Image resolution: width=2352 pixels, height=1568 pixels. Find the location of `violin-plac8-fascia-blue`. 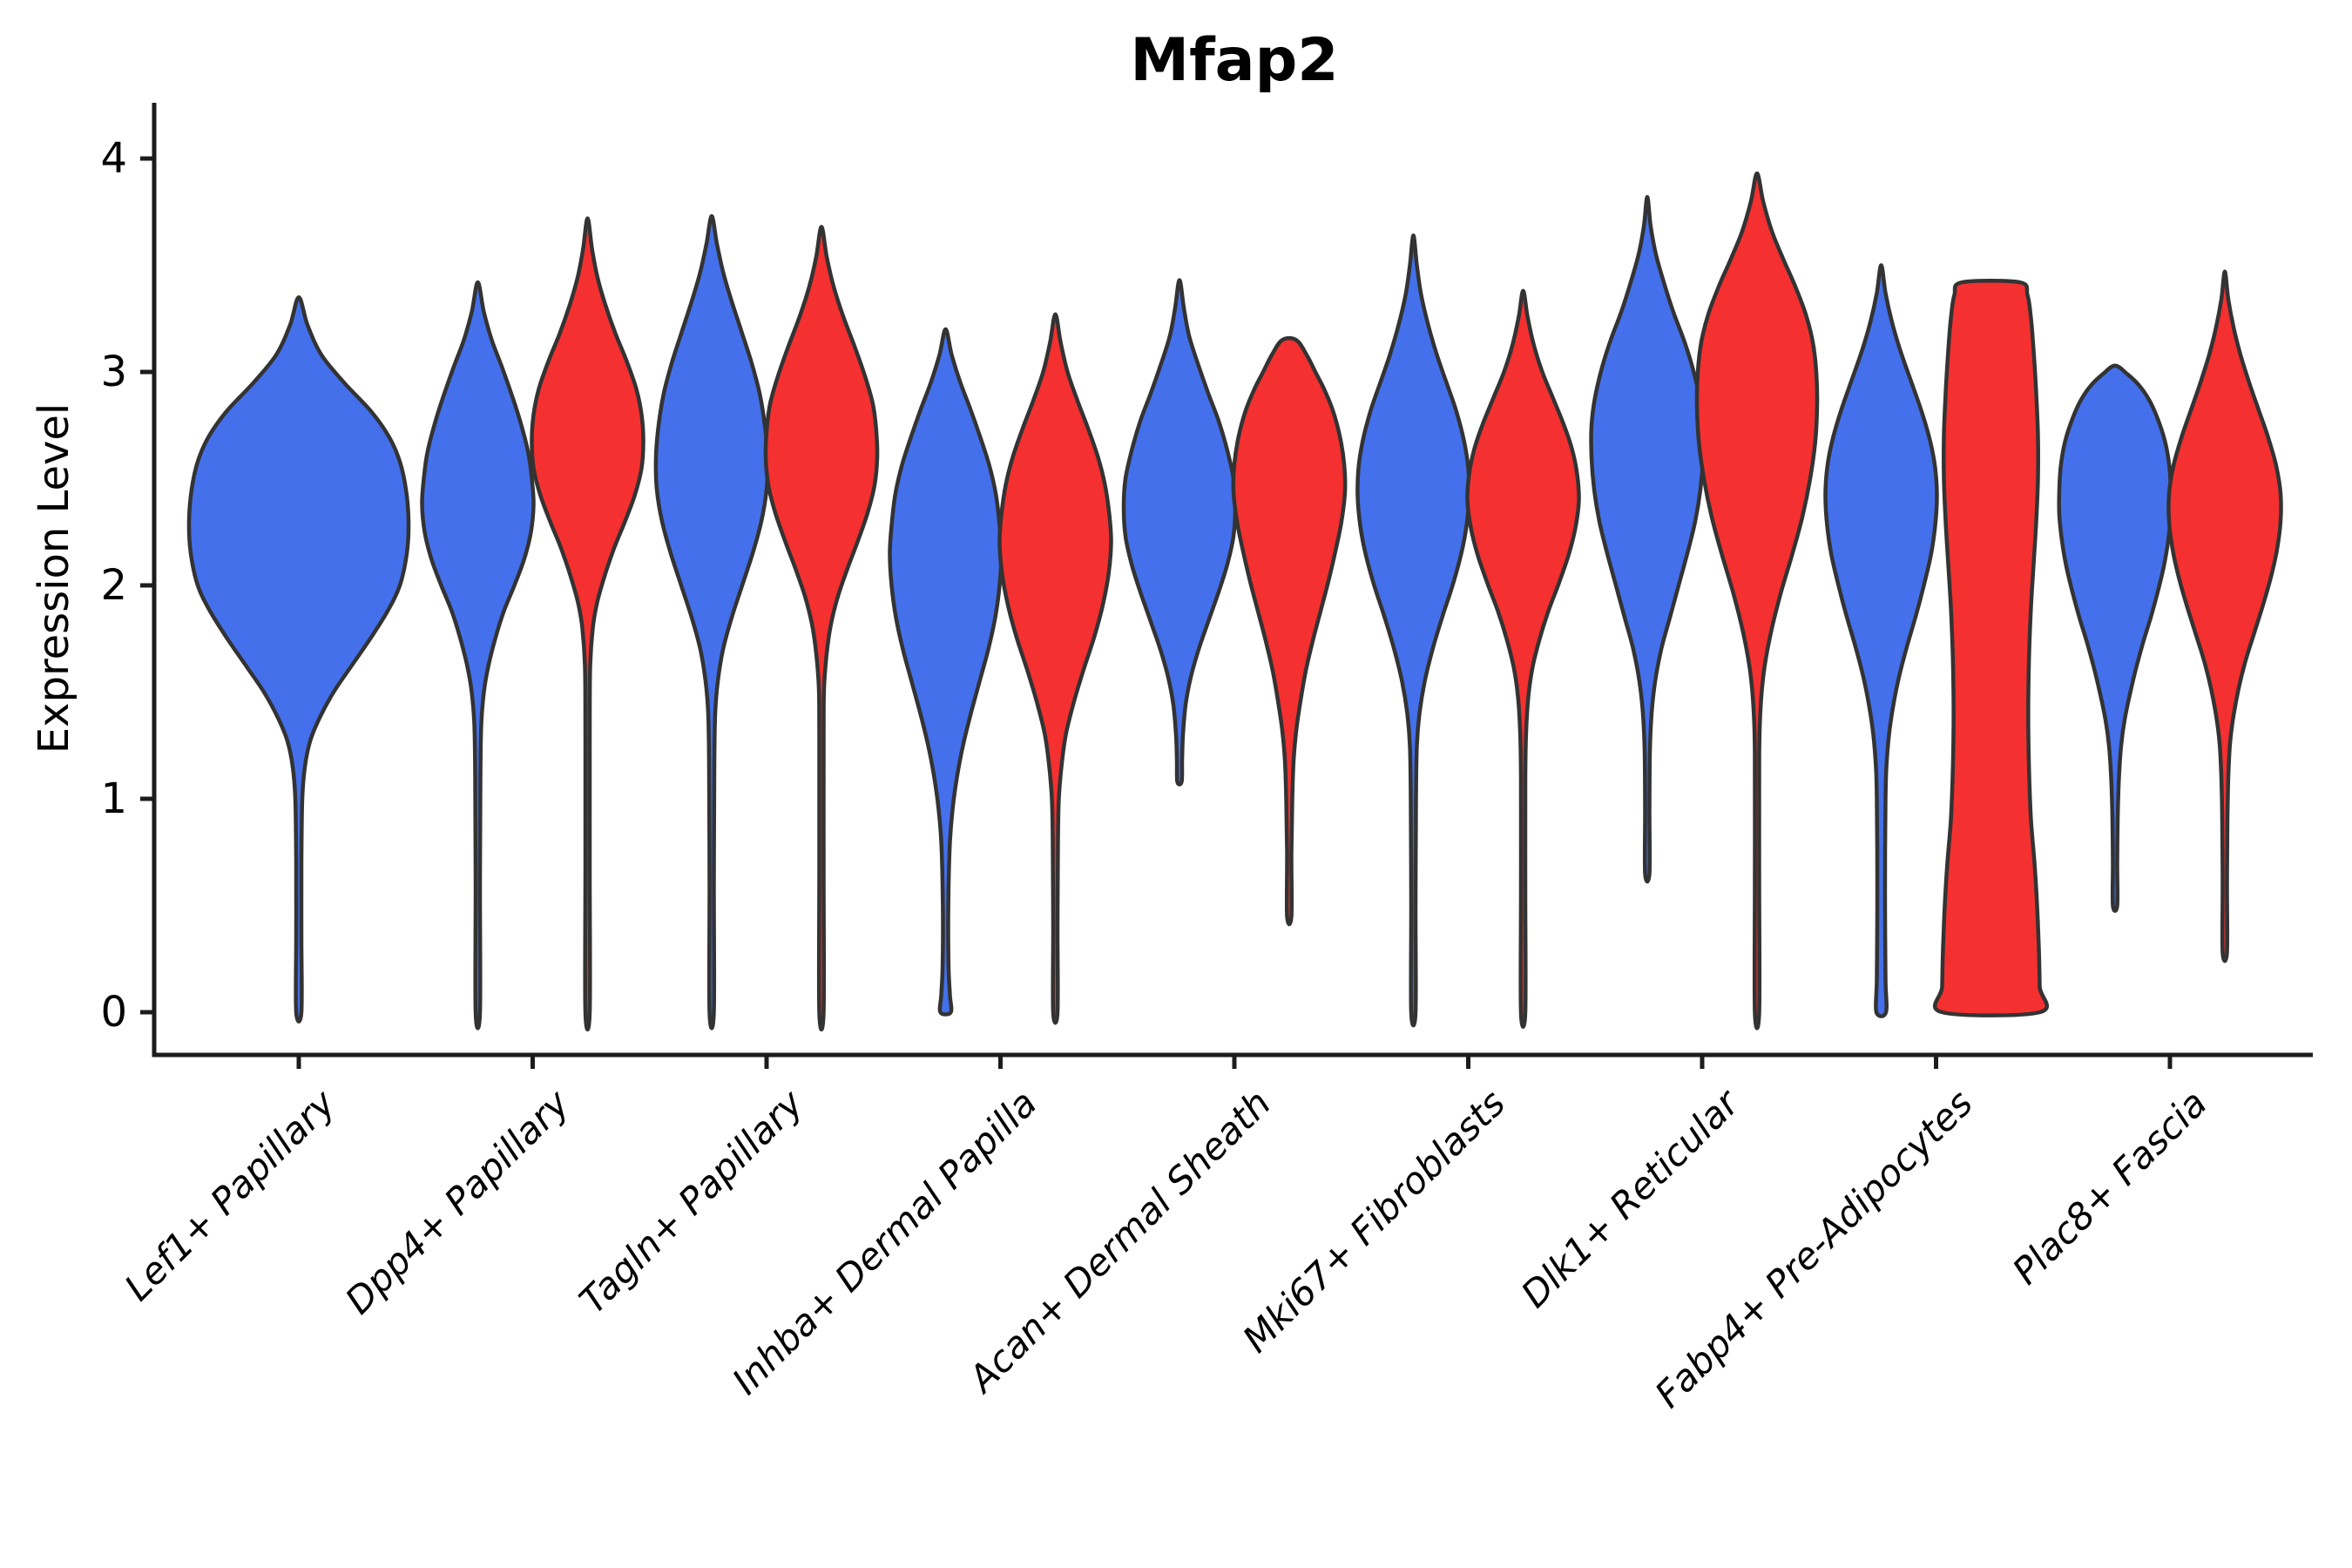

violin-plac8-fascia-blue is located at coordinates (2115, 638).